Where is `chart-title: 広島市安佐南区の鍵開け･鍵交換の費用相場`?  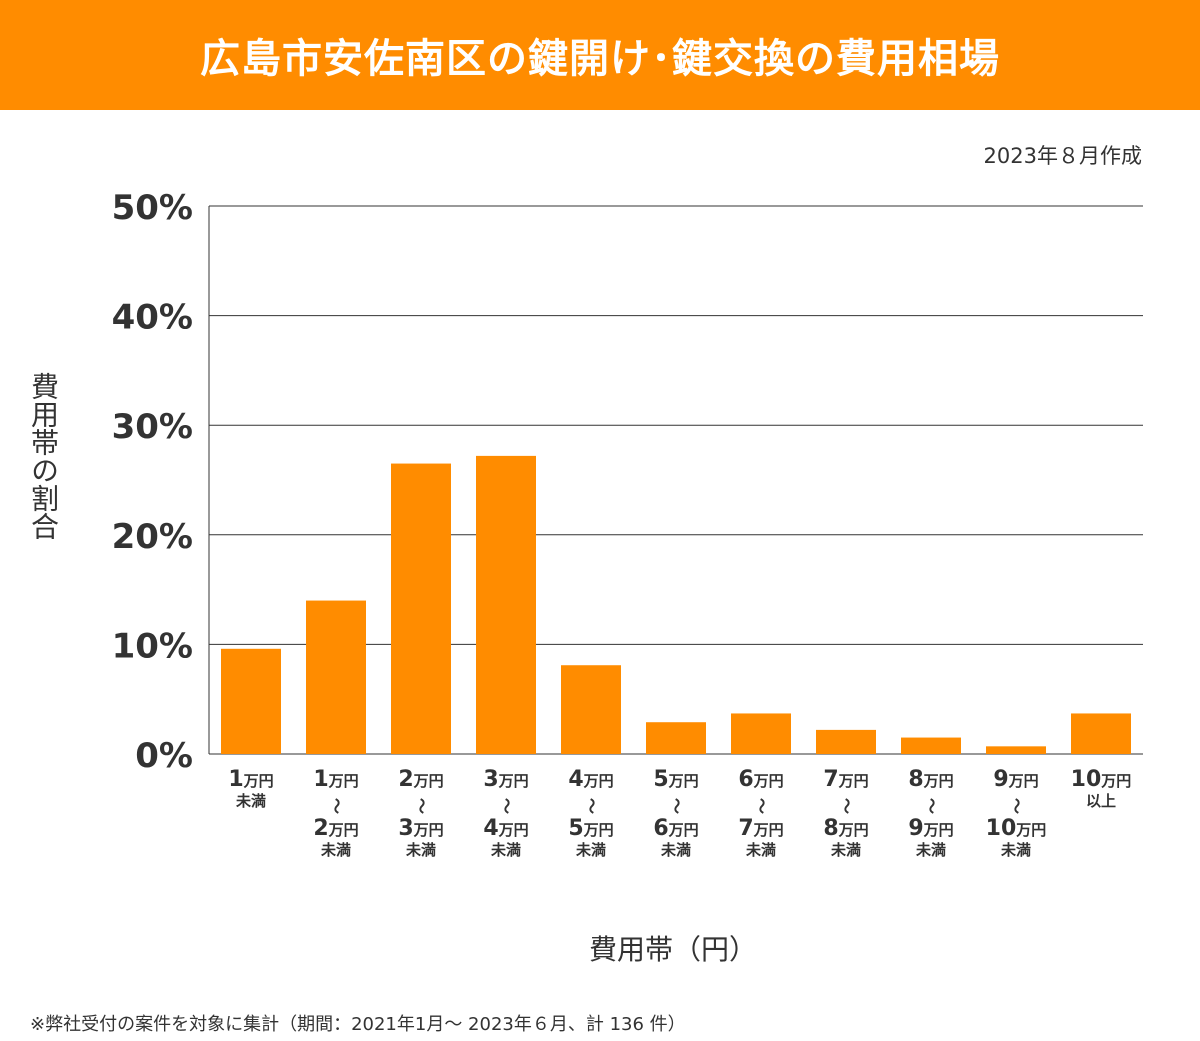
chart-title: 広島市安佐南区の鍵開け･鍵交換の費用相場 is located at coordinates (600, 59).